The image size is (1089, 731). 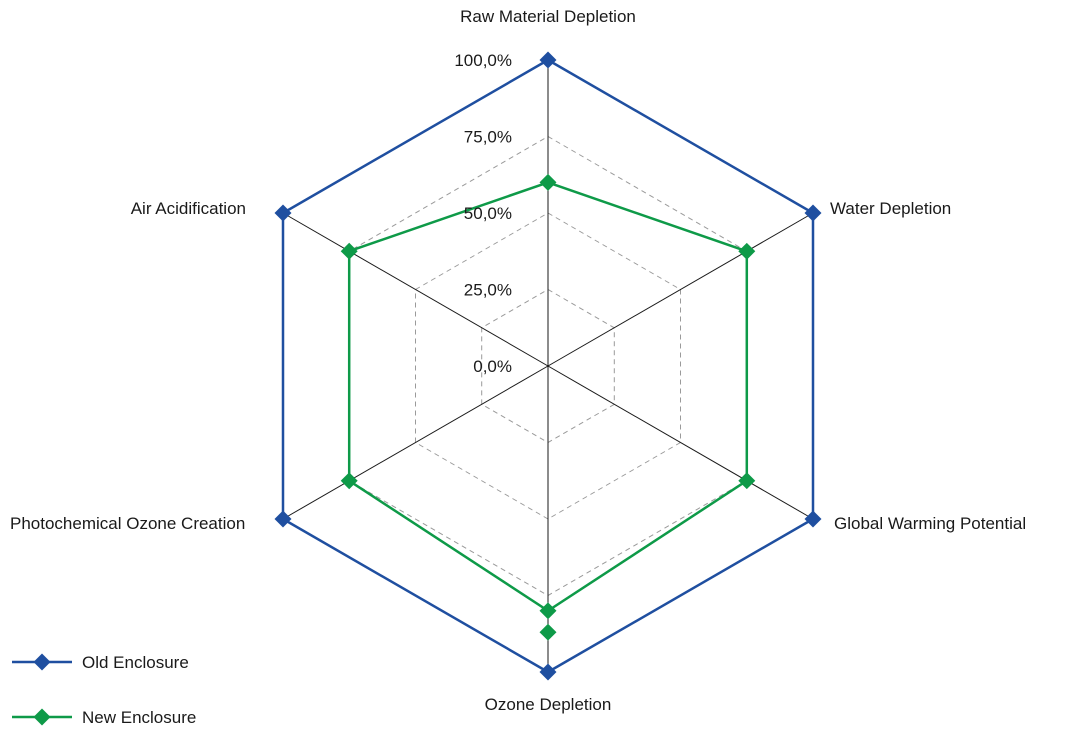 What do you see at coordinates (747, 481) in the screenshot?
I see `point-new-enclosure-global-warming-potential` at bounding box center [747, 481].